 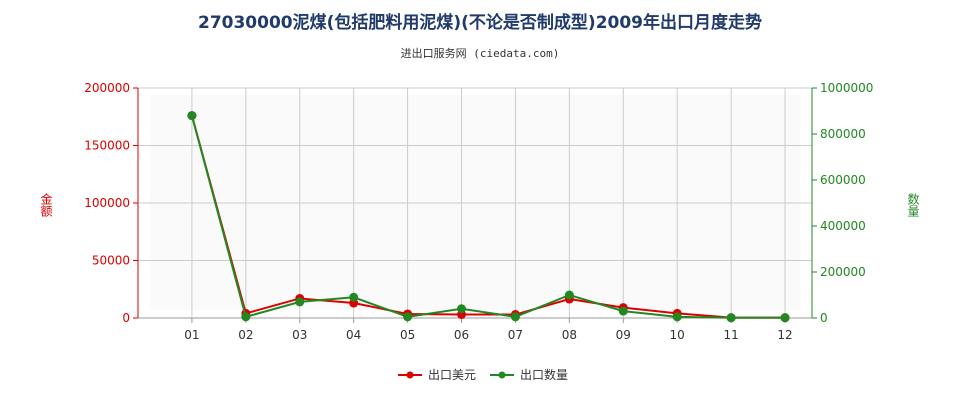 What do you see at coordinates (843, 180) in the screenshot?
I see `right-tick-label: 600000` at bounding box center [843, 180].